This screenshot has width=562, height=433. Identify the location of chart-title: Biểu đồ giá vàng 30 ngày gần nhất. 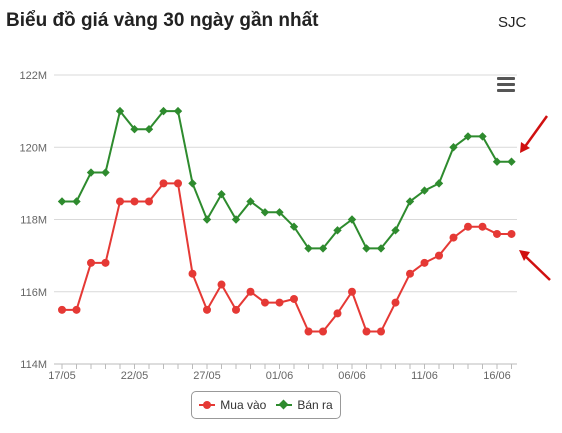
(162, 20).